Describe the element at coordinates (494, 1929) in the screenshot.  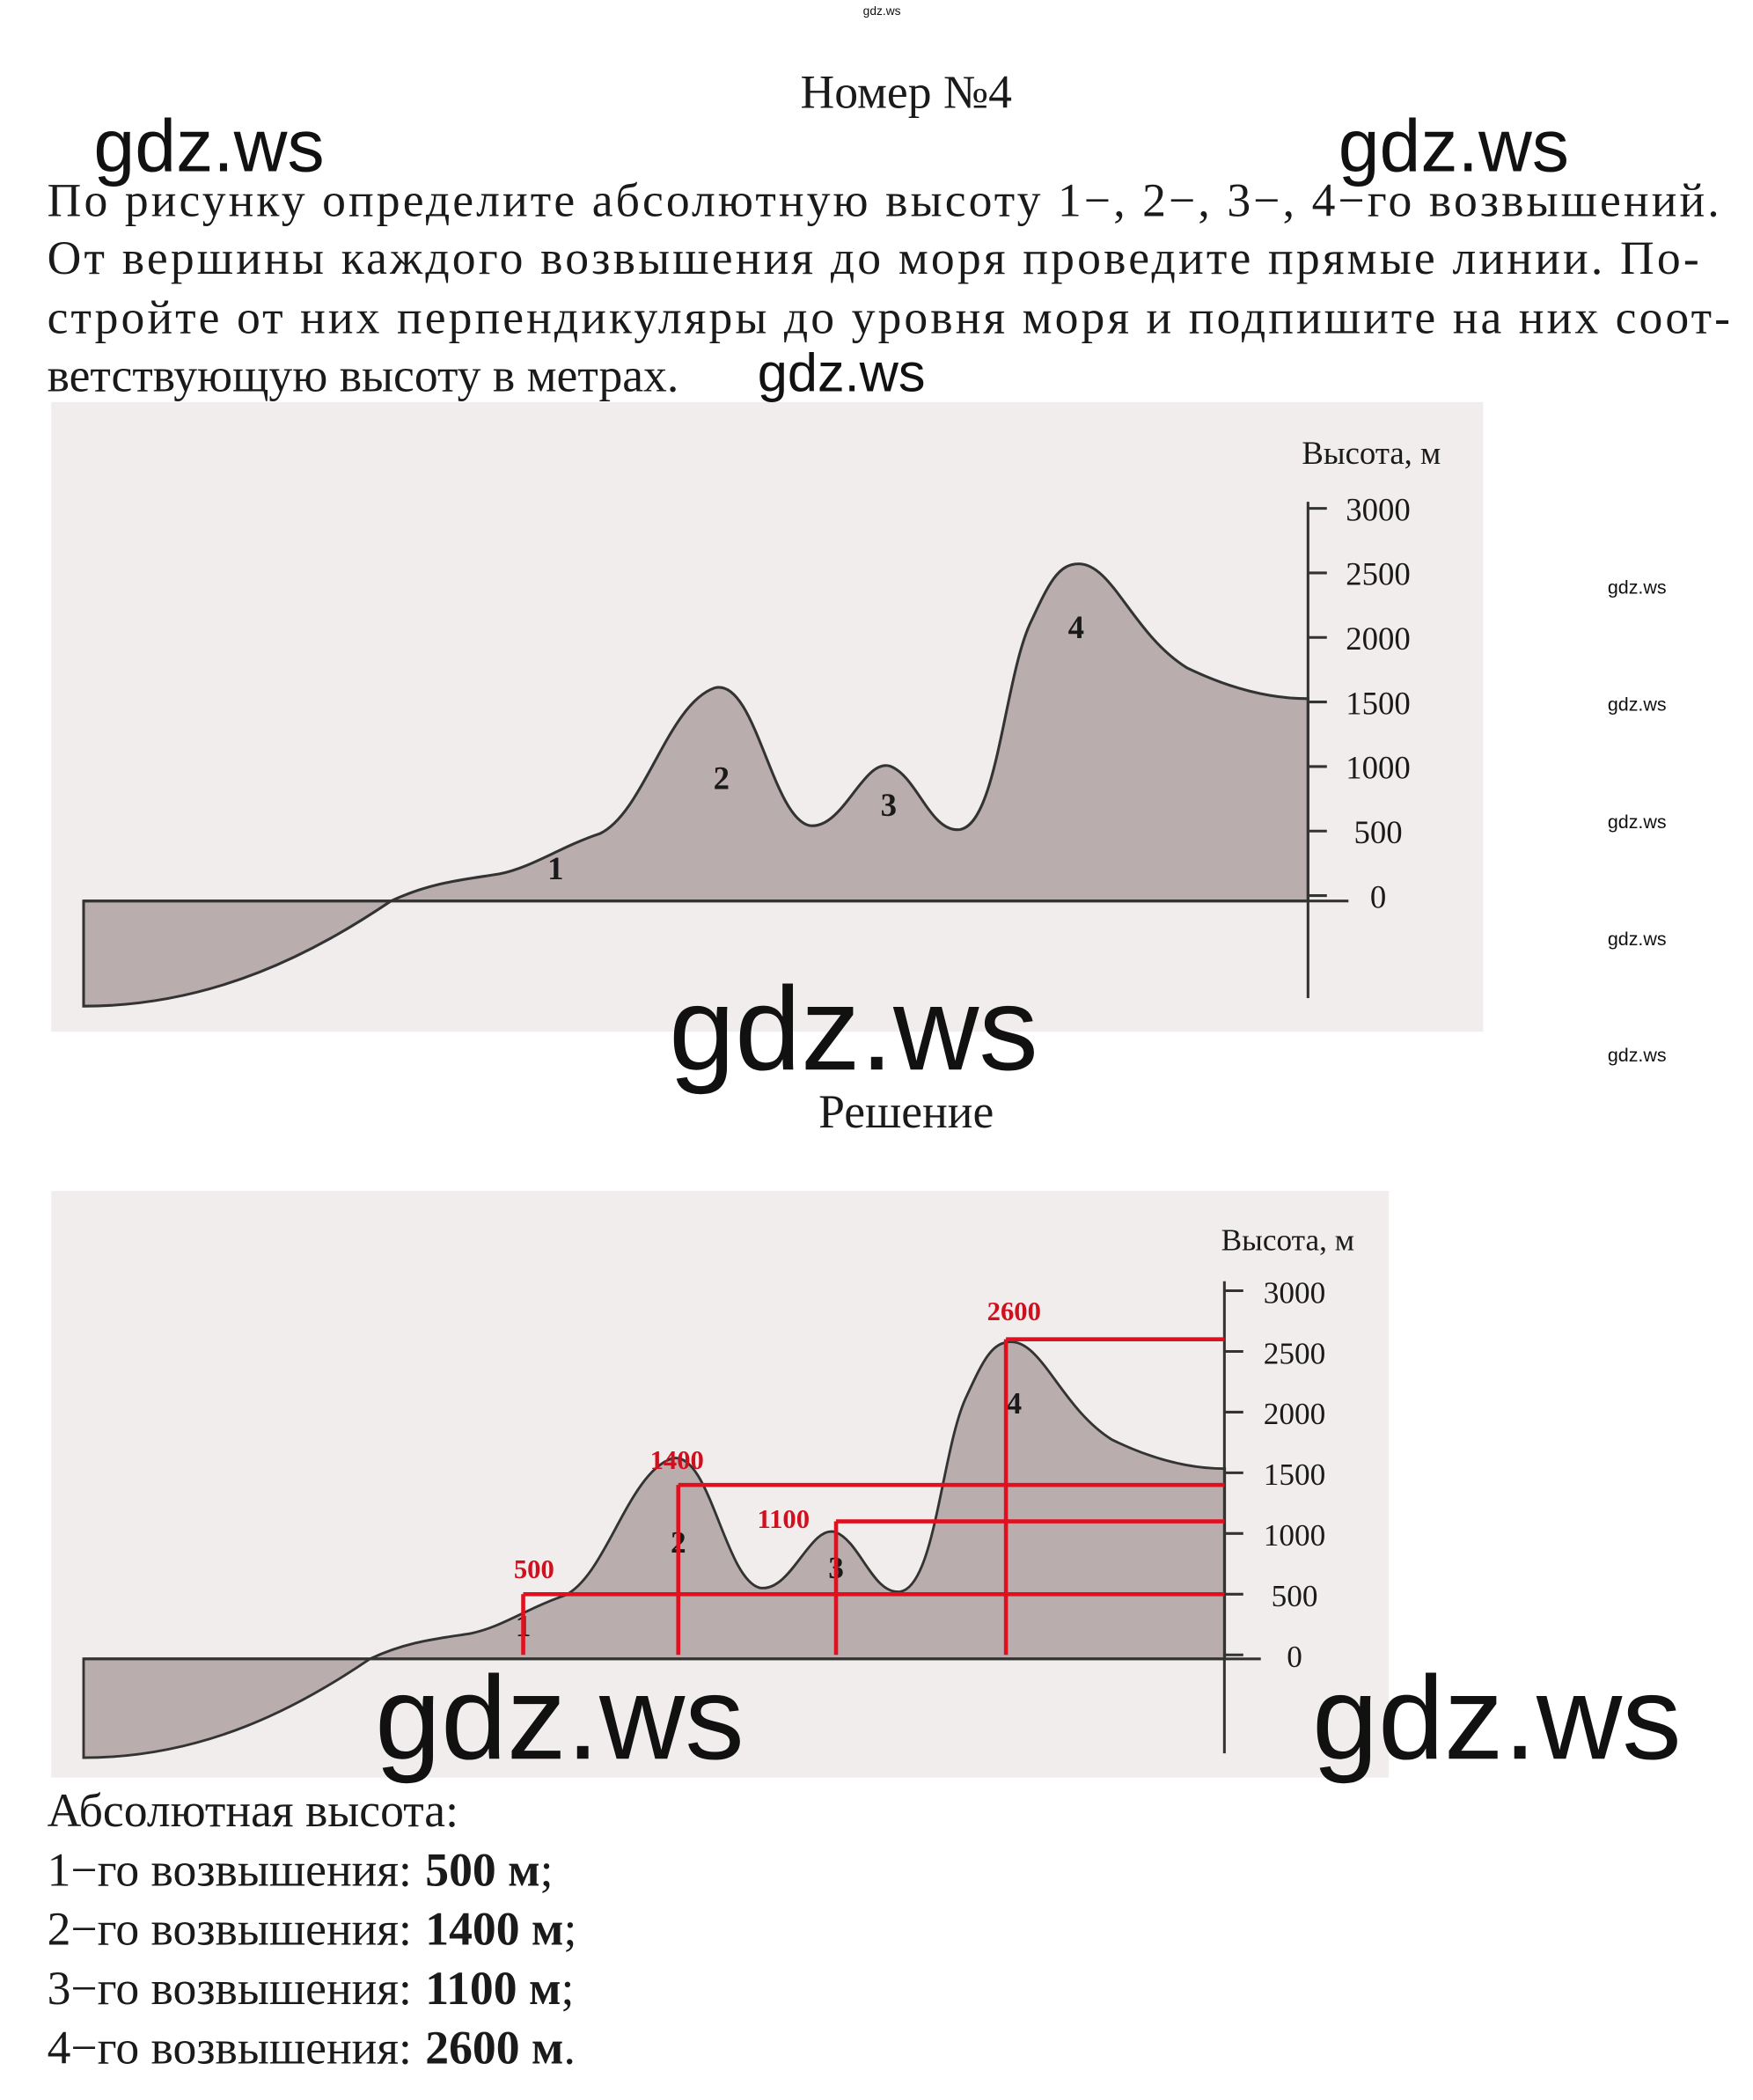
I see `answer-value: 1400 м` at that location.